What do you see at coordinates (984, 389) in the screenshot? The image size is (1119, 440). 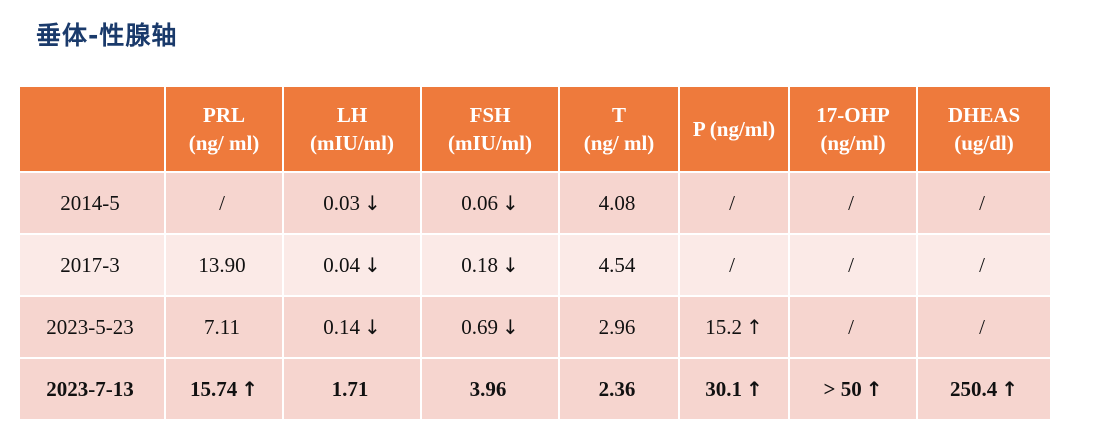 I see `dheas-cell: 250.4 ↑` at bounding box center [984, 389].